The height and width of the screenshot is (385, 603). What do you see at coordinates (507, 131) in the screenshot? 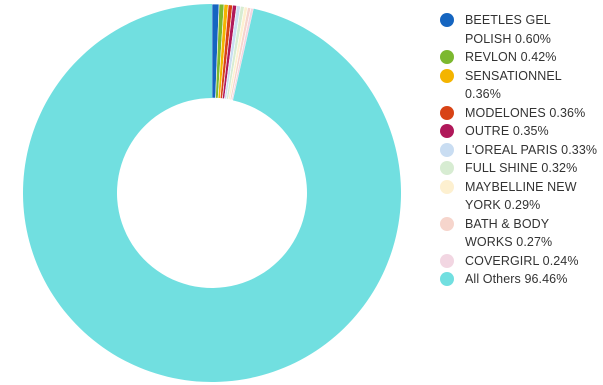
I see `legend-label: OUTRE 0.35%` at bounding box center [507, 131].